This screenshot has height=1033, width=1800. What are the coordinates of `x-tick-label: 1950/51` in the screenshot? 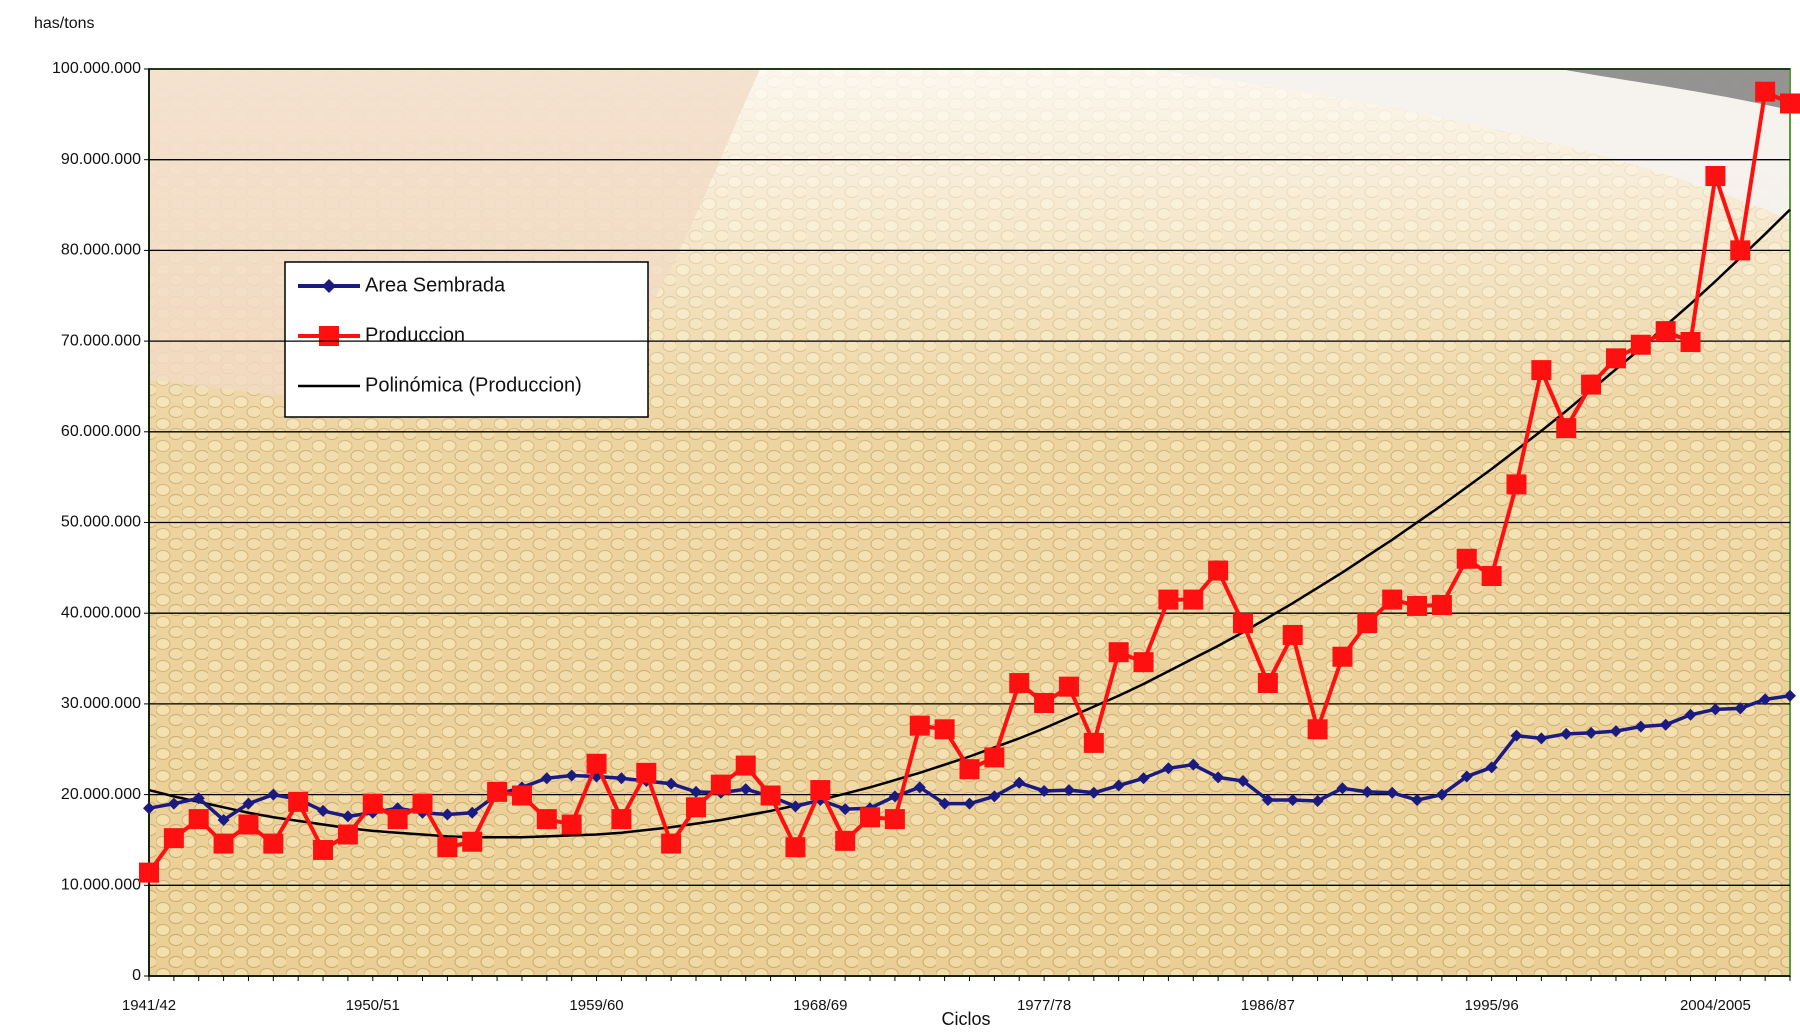 It's located at (373, 1005).